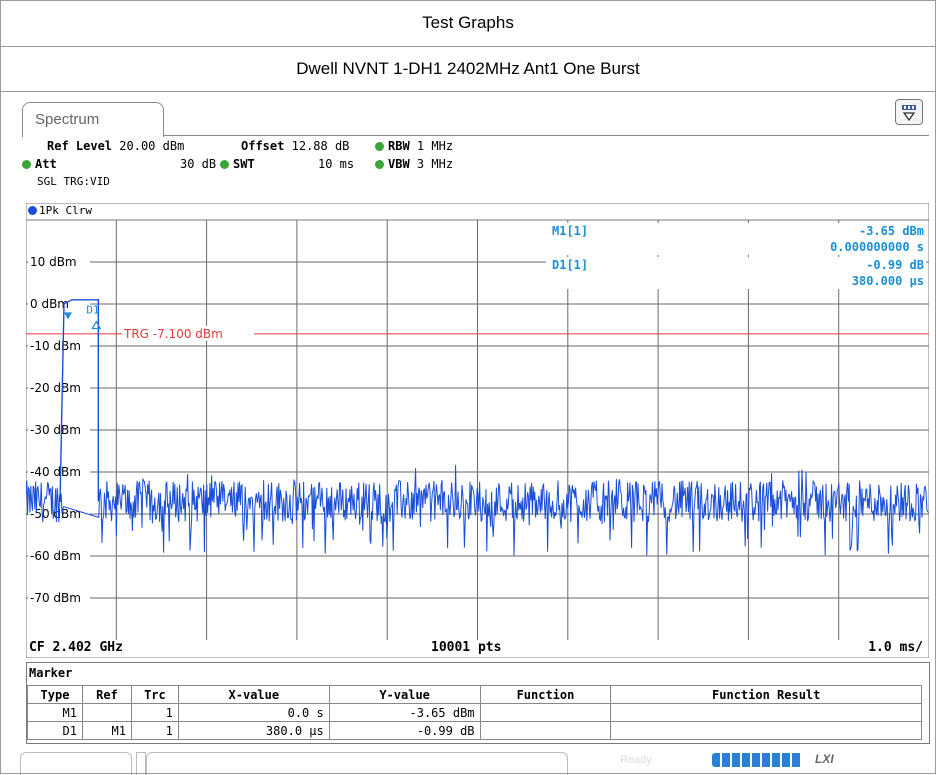 The height and width of the screenshot is (775, 936). I want to click on rbw-label: RBW, so click(399, 146).